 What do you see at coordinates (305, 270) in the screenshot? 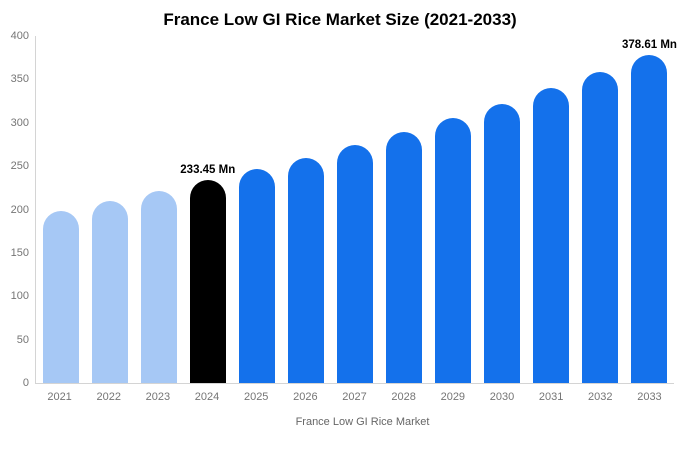
I see `bar-2026` at bounding box center [305, 270].